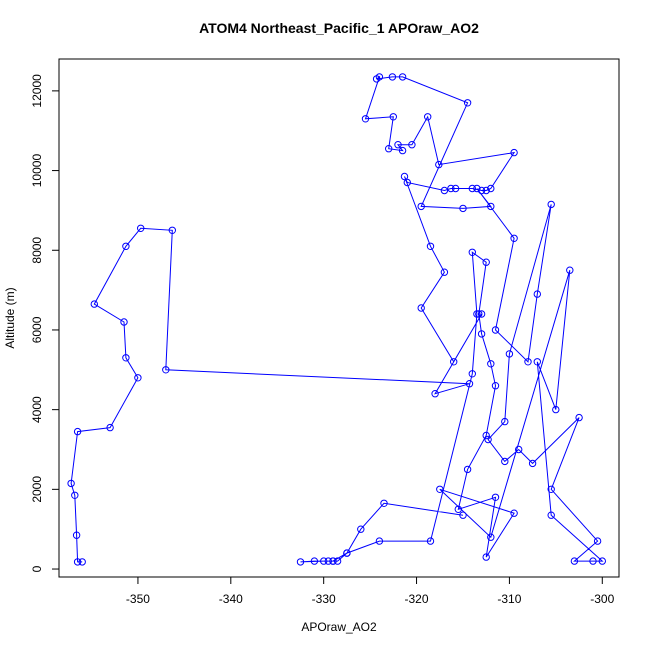  Describe the element at coordinates (370, 591) in the screenshot. I see `x-axis: -350 -340 -330 -320 -310 -300` at that location.